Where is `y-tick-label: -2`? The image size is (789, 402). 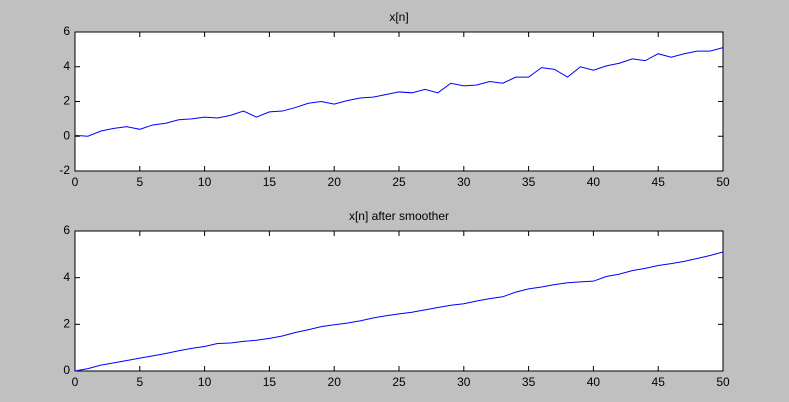
y-tick-label: -2 is located at coordinates (64, 170).